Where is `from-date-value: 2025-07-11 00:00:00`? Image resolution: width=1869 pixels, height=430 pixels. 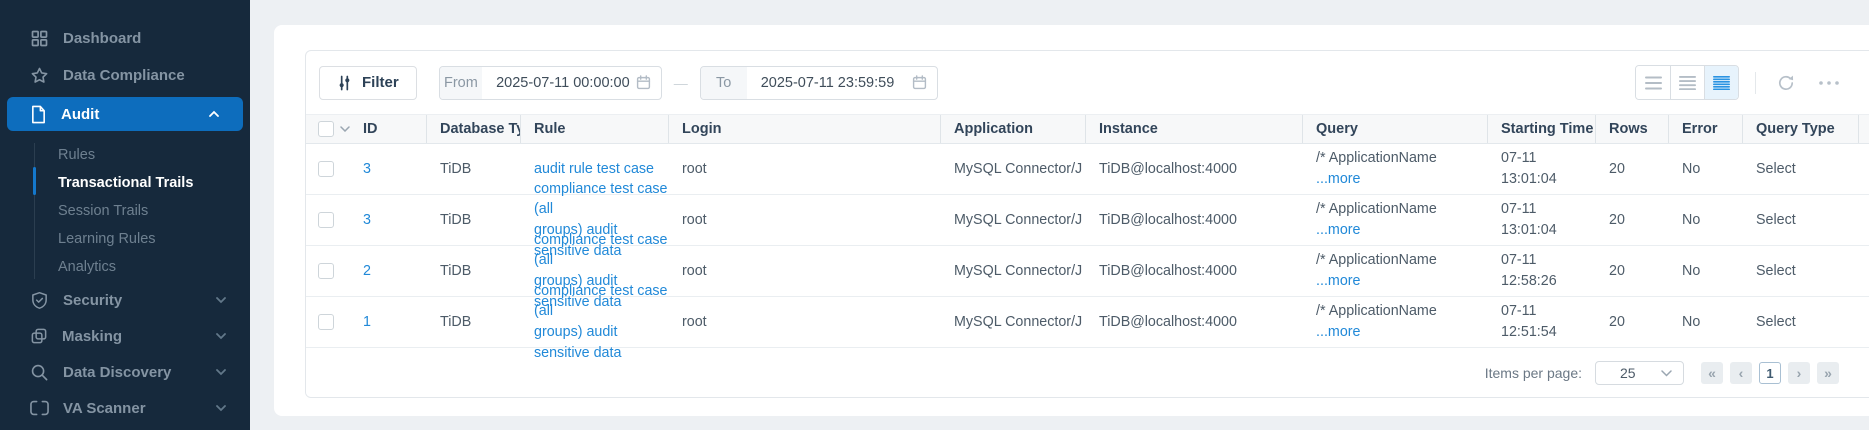
from-date-value: 2025-07-11 00:00:00 is located at coordinates (563, 82).